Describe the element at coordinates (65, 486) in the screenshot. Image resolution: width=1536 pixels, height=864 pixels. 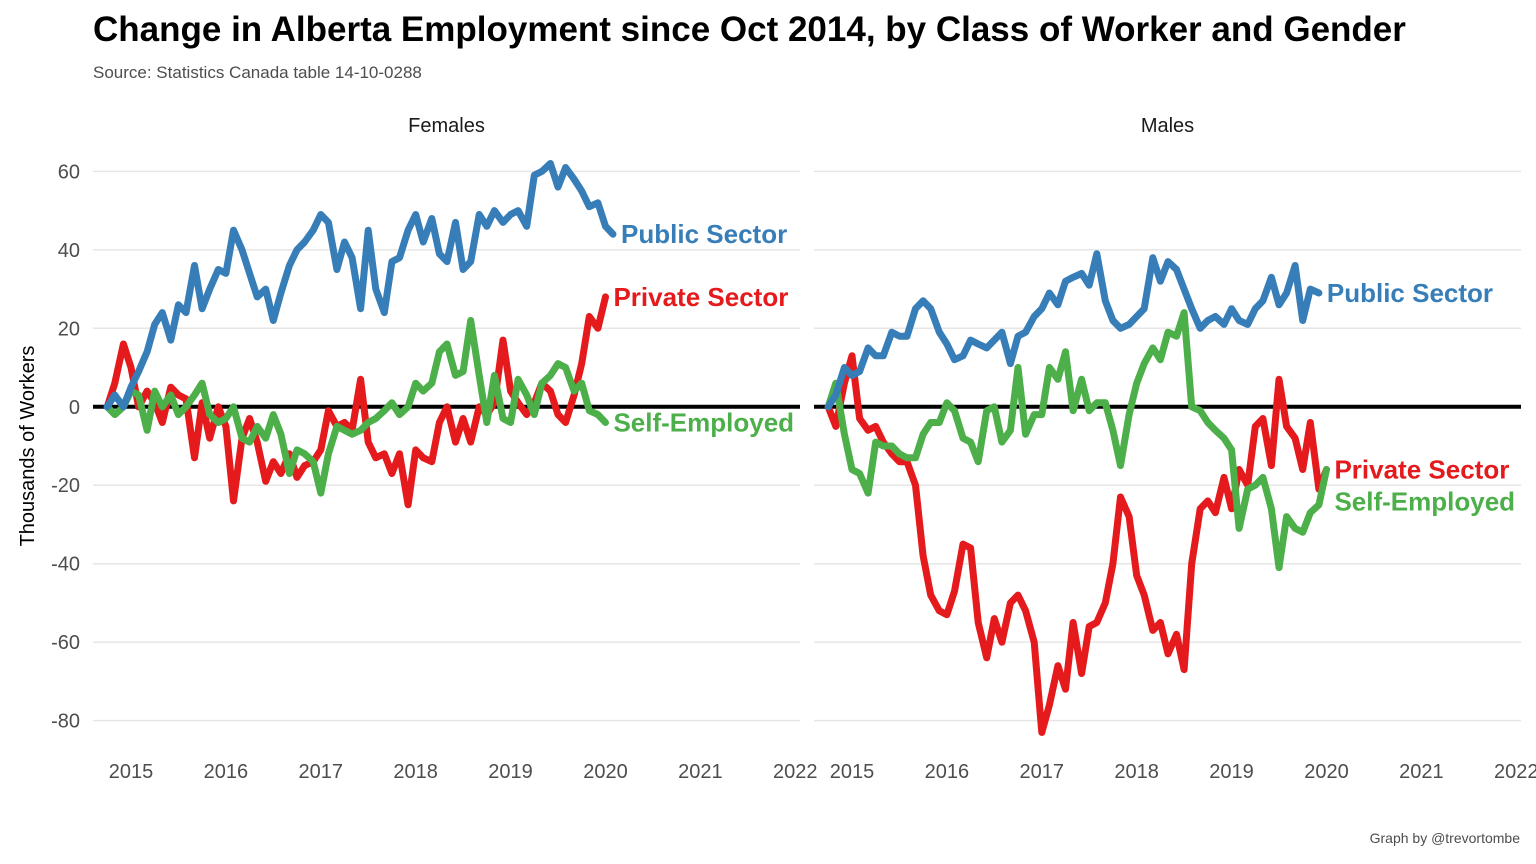
I see `y-tick-label: -20` at that location.